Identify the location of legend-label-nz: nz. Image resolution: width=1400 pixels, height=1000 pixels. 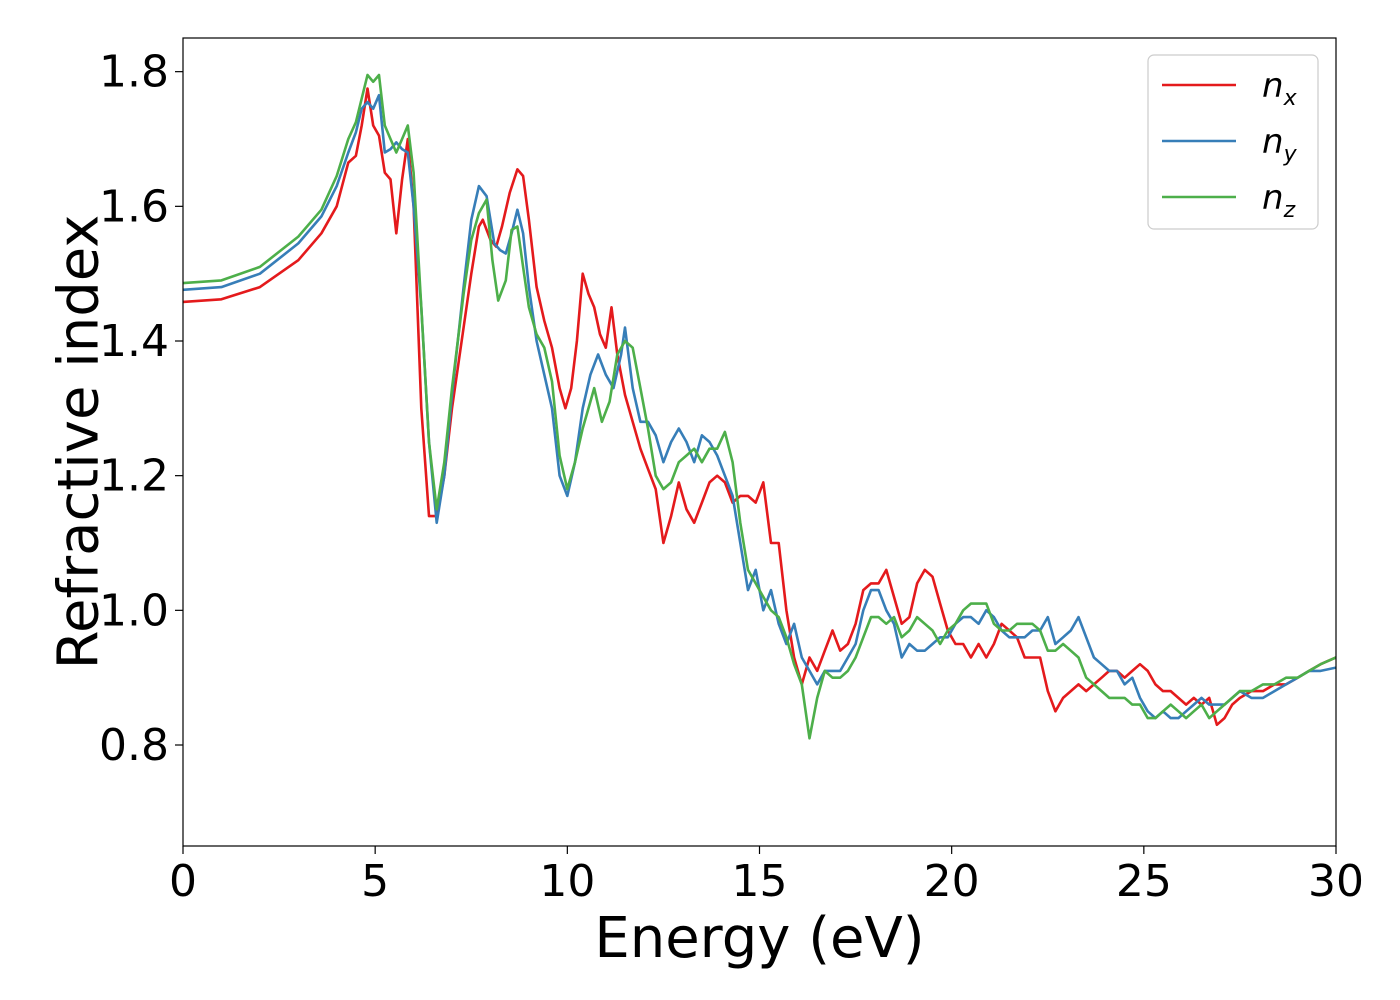
(1279, 200).